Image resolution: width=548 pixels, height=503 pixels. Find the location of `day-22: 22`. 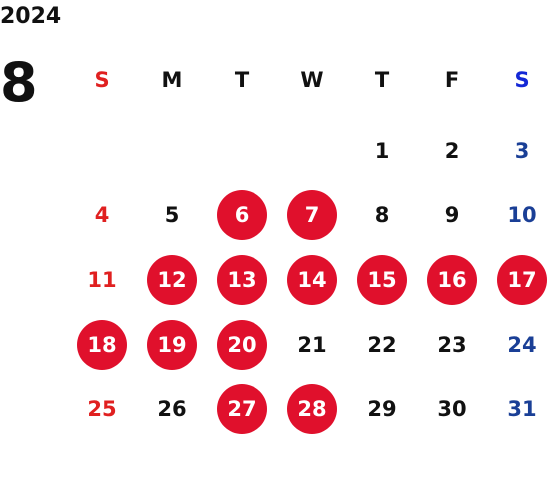

day-22: 22 is located at coordinates (382, 345).